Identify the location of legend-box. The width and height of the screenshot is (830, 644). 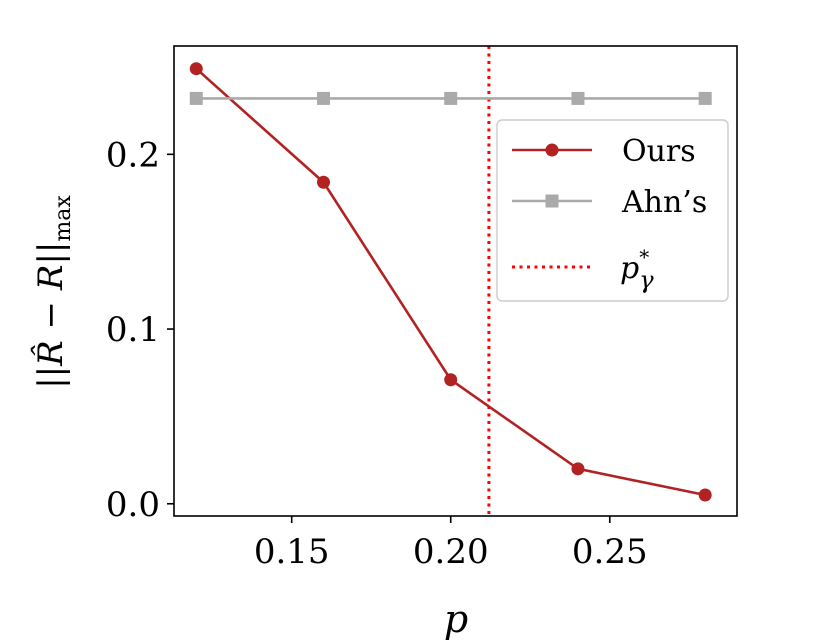
(612, 210).